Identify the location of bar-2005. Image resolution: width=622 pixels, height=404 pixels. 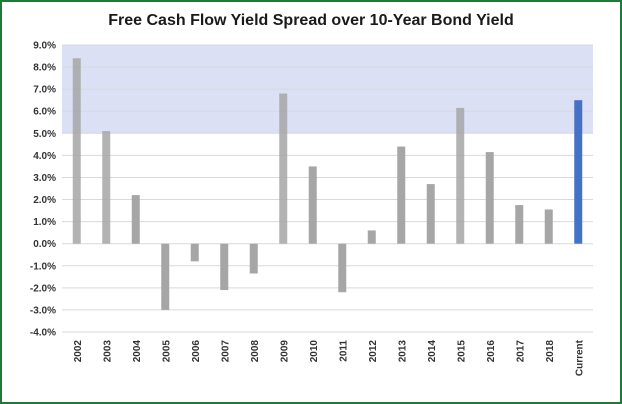
(165, 276).